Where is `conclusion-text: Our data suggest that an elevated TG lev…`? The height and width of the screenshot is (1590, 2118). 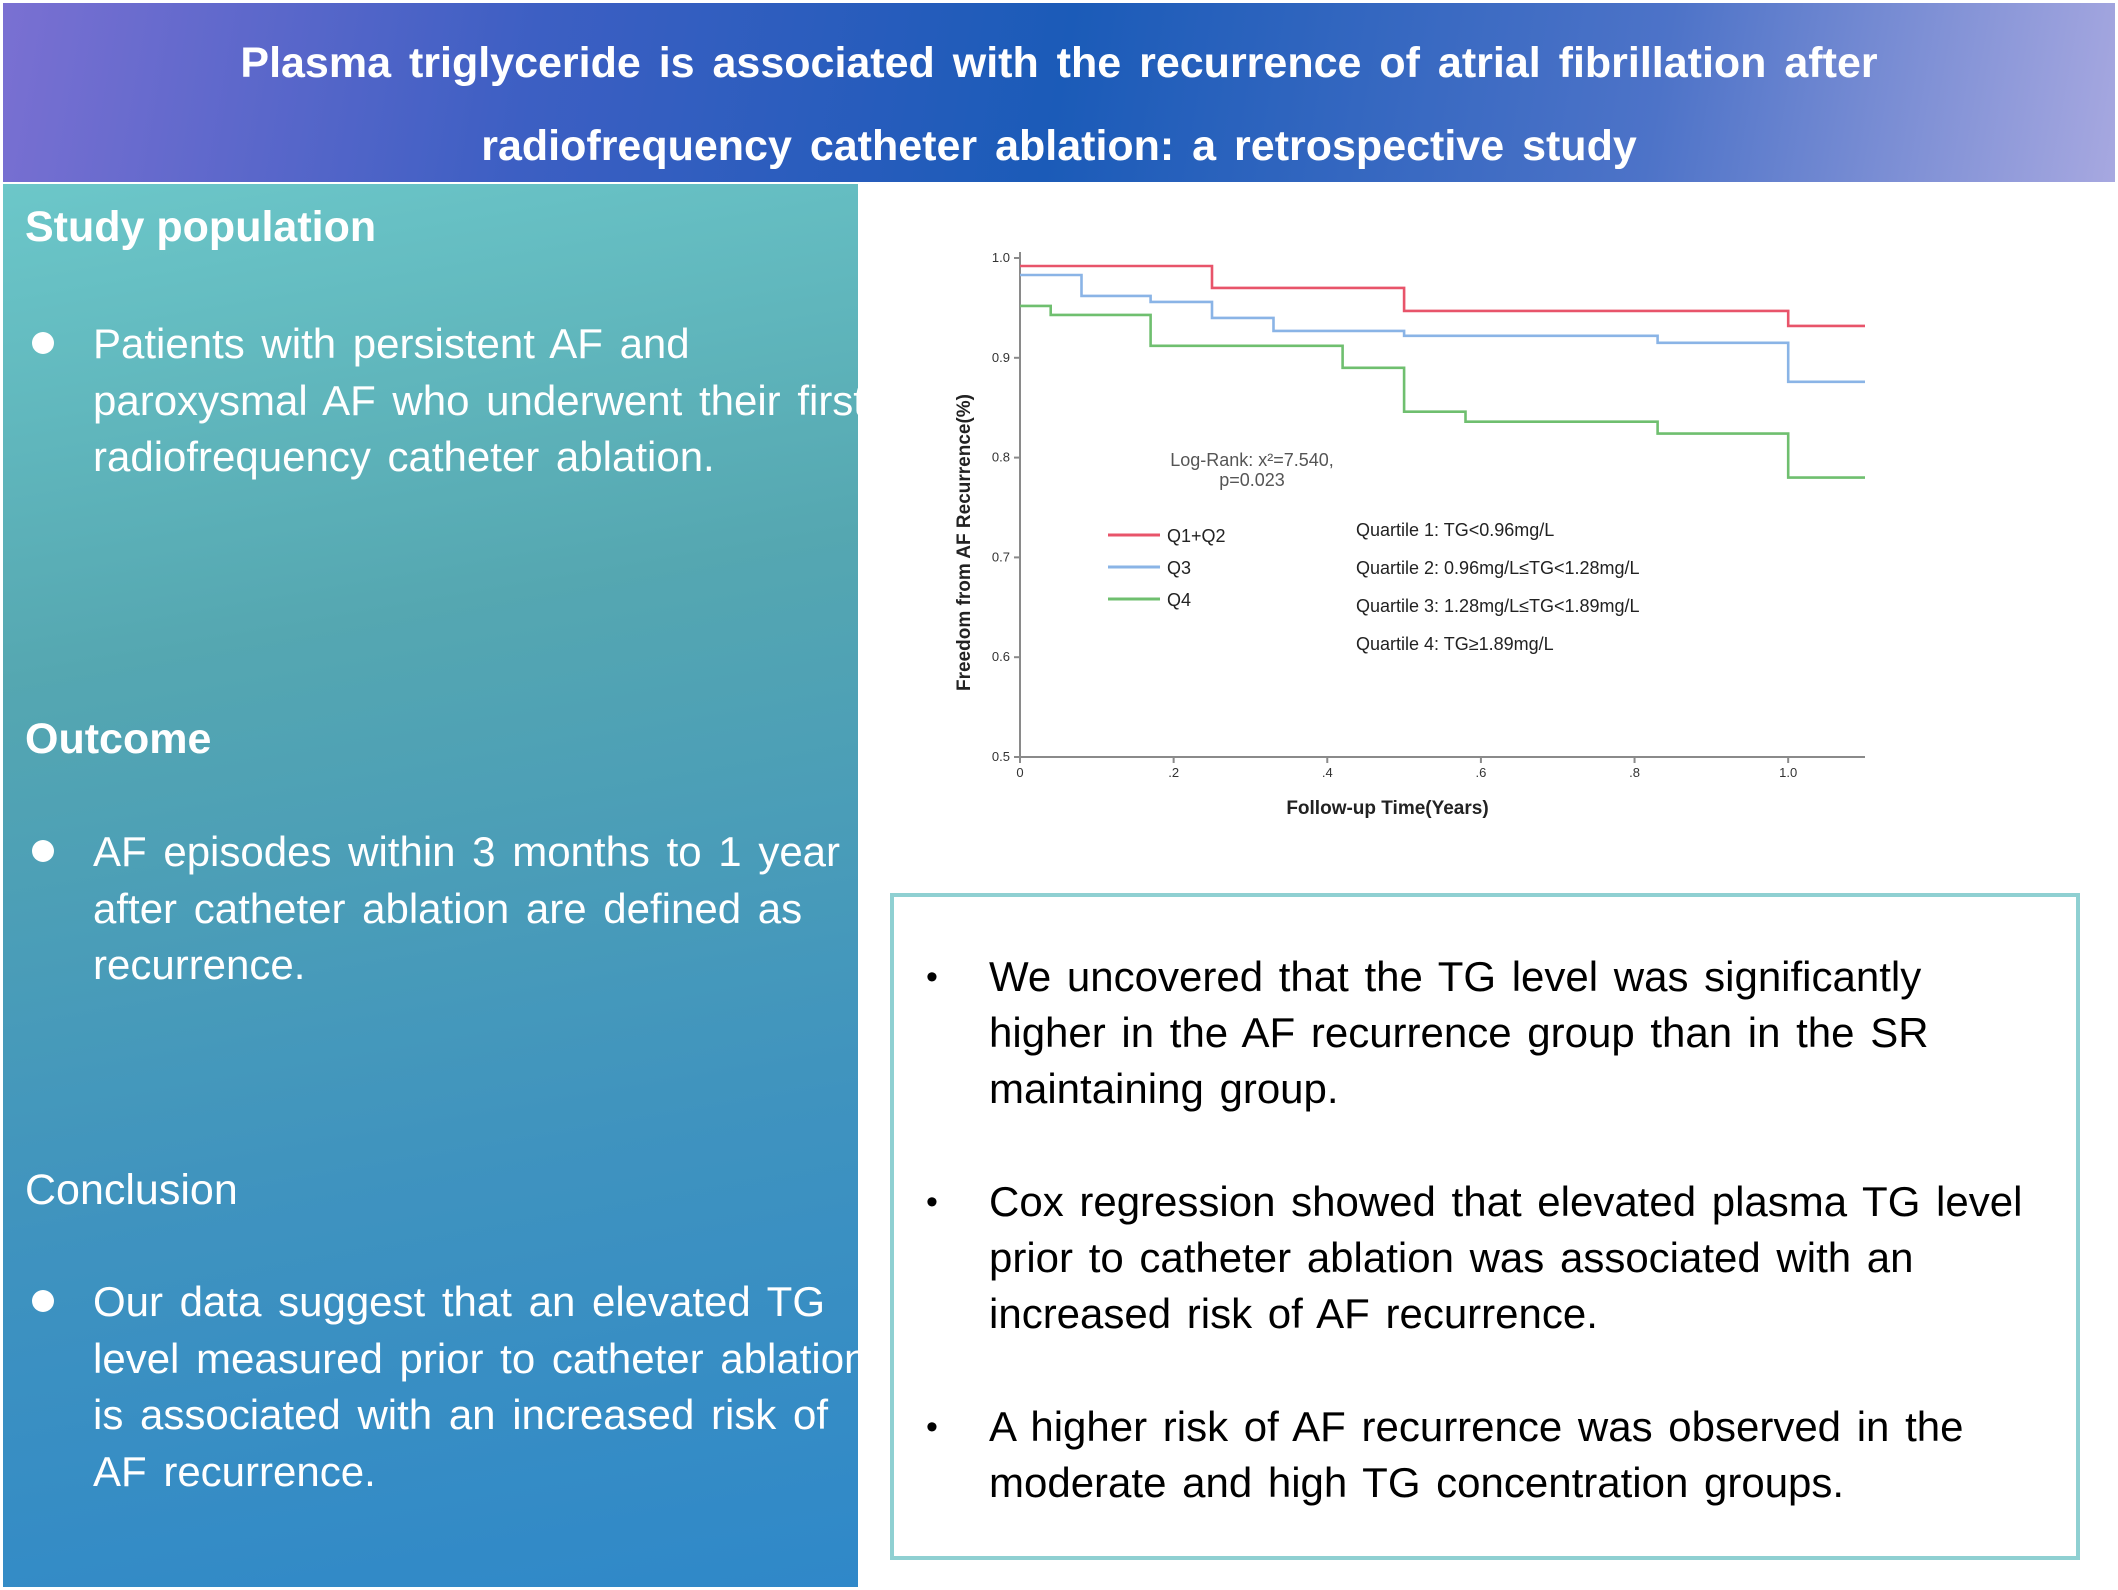
conclusion-text: Our data suggest that an elevated TG lev… is located at coordinates (480, 1386).